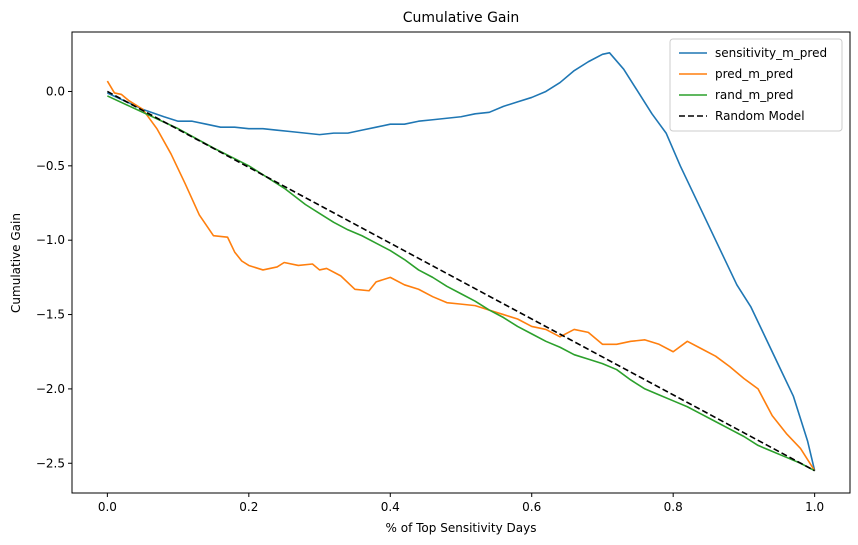 The height and width of the screenshot is (545, 858). What do you see at coordinates (760, 116) in the screenshot?
I see `legend-label-random-model: Random Model` at bounding box center [760, 116].